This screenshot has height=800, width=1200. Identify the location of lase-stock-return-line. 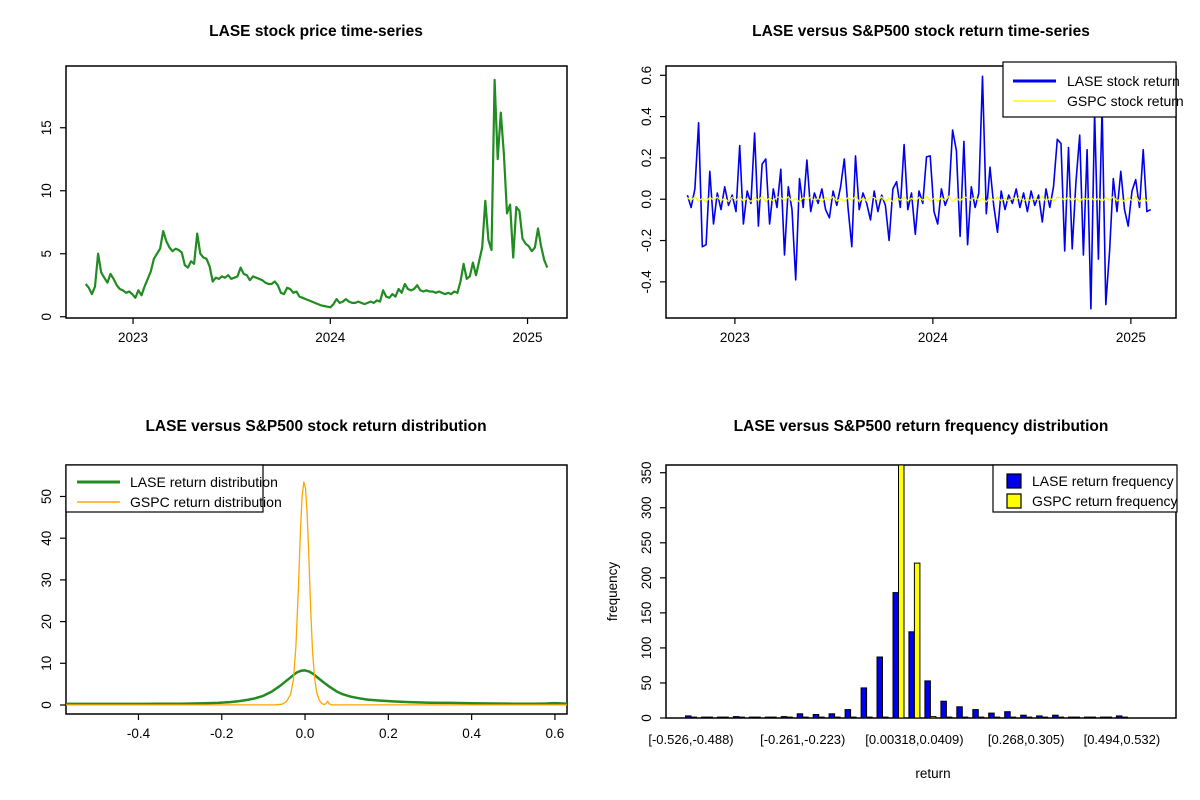
(919, 192).